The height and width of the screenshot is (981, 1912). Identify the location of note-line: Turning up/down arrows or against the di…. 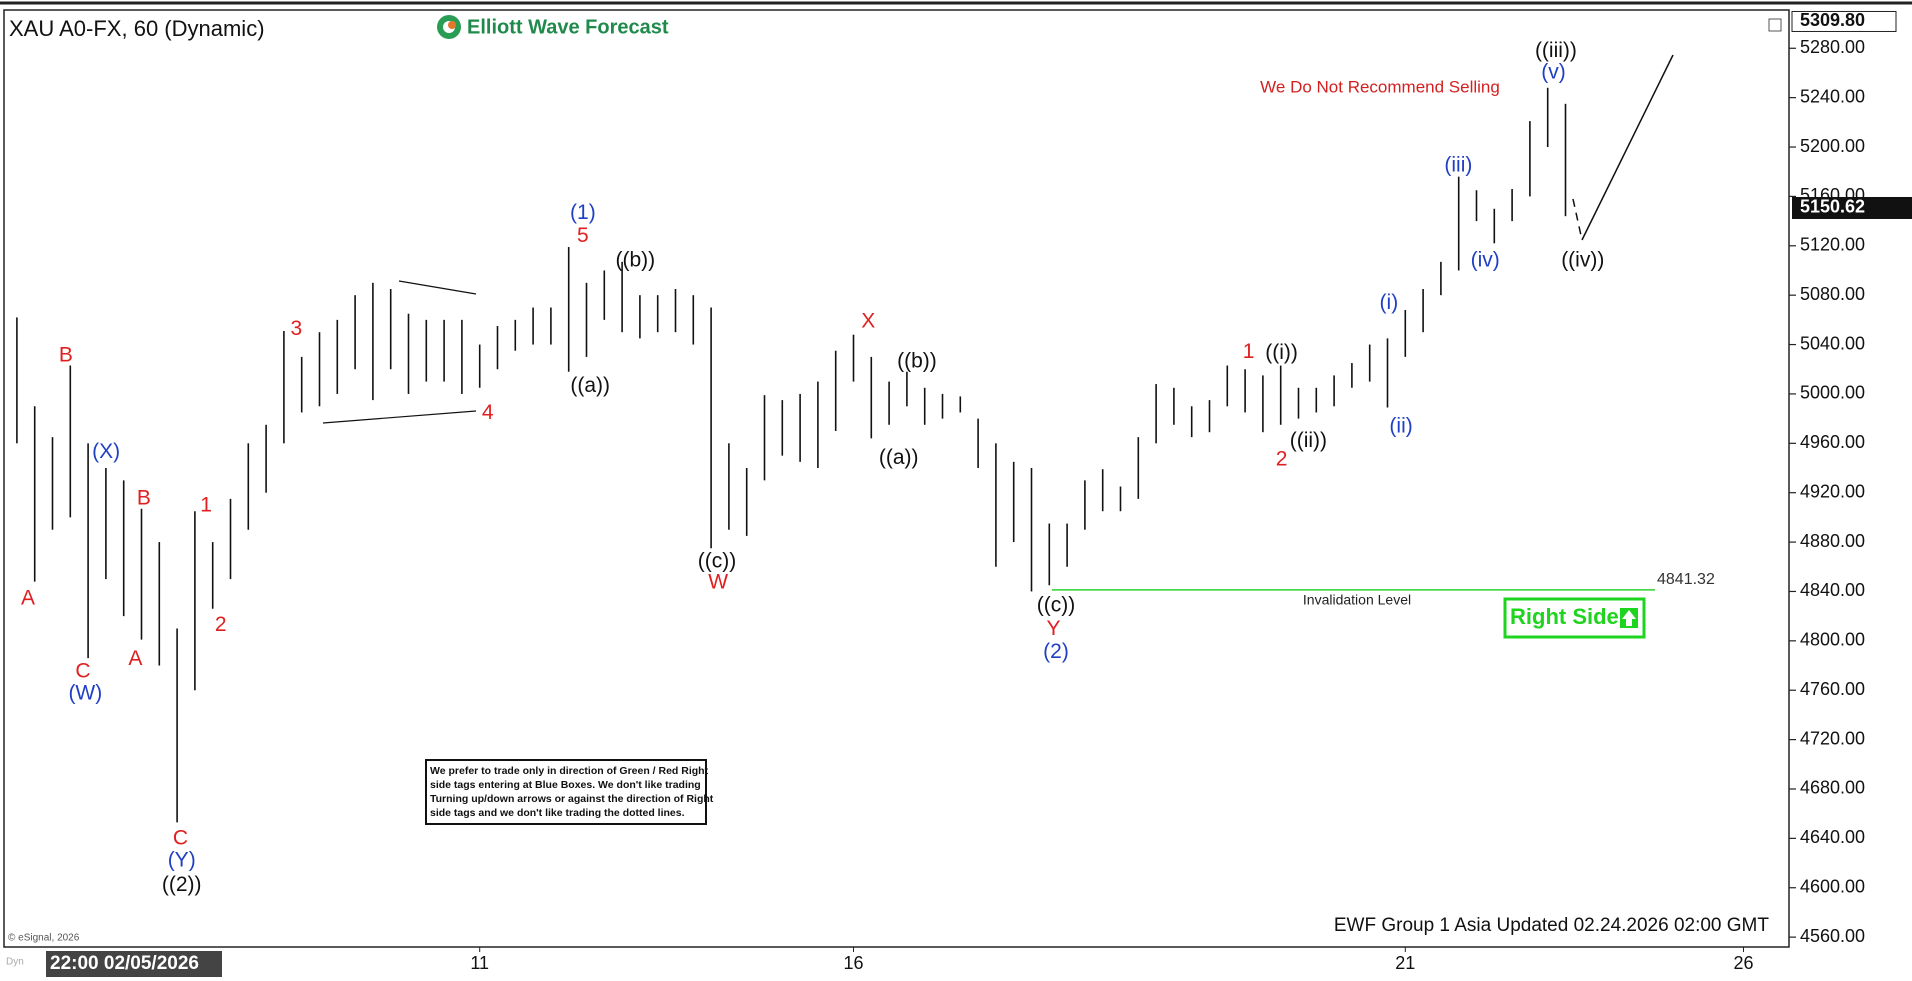
(572, 799).